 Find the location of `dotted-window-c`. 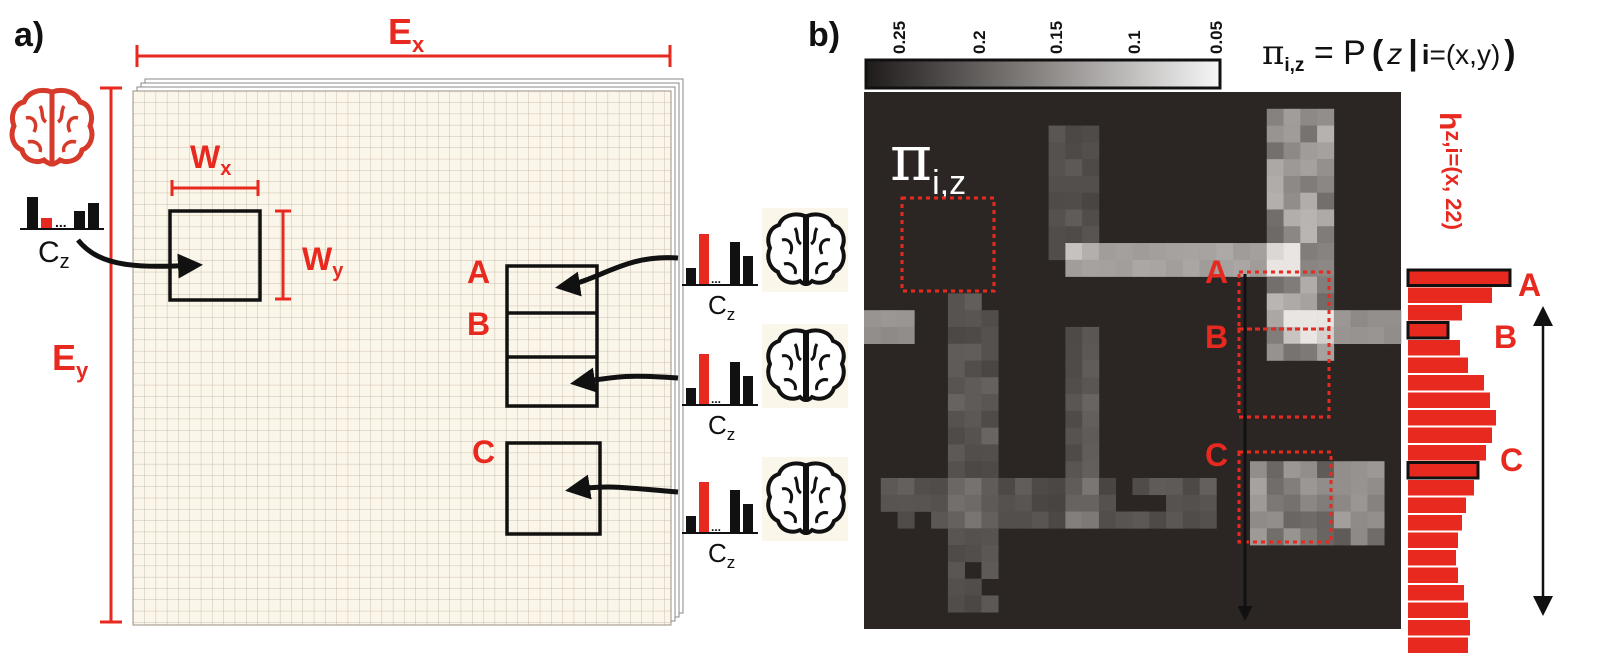

dotted-window-c is located at coordinates (1285, 497).